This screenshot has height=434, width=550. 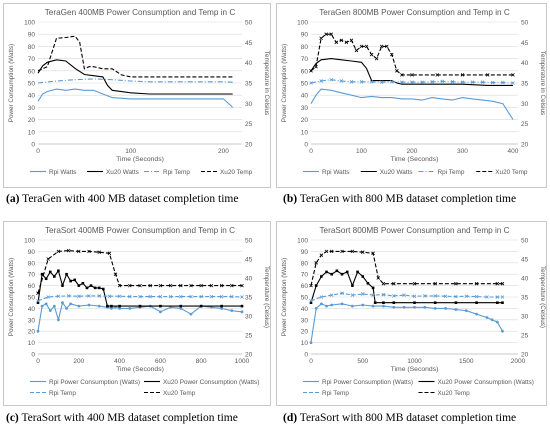 What do you see at coordinates (305, 320) in the screenshot?
I see `y-tick-label: 30` at bounding box center [305, 320].